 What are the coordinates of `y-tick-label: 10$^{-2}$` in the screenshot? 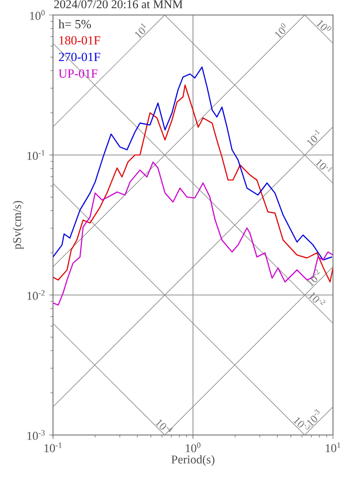 It's located at (36, 295).